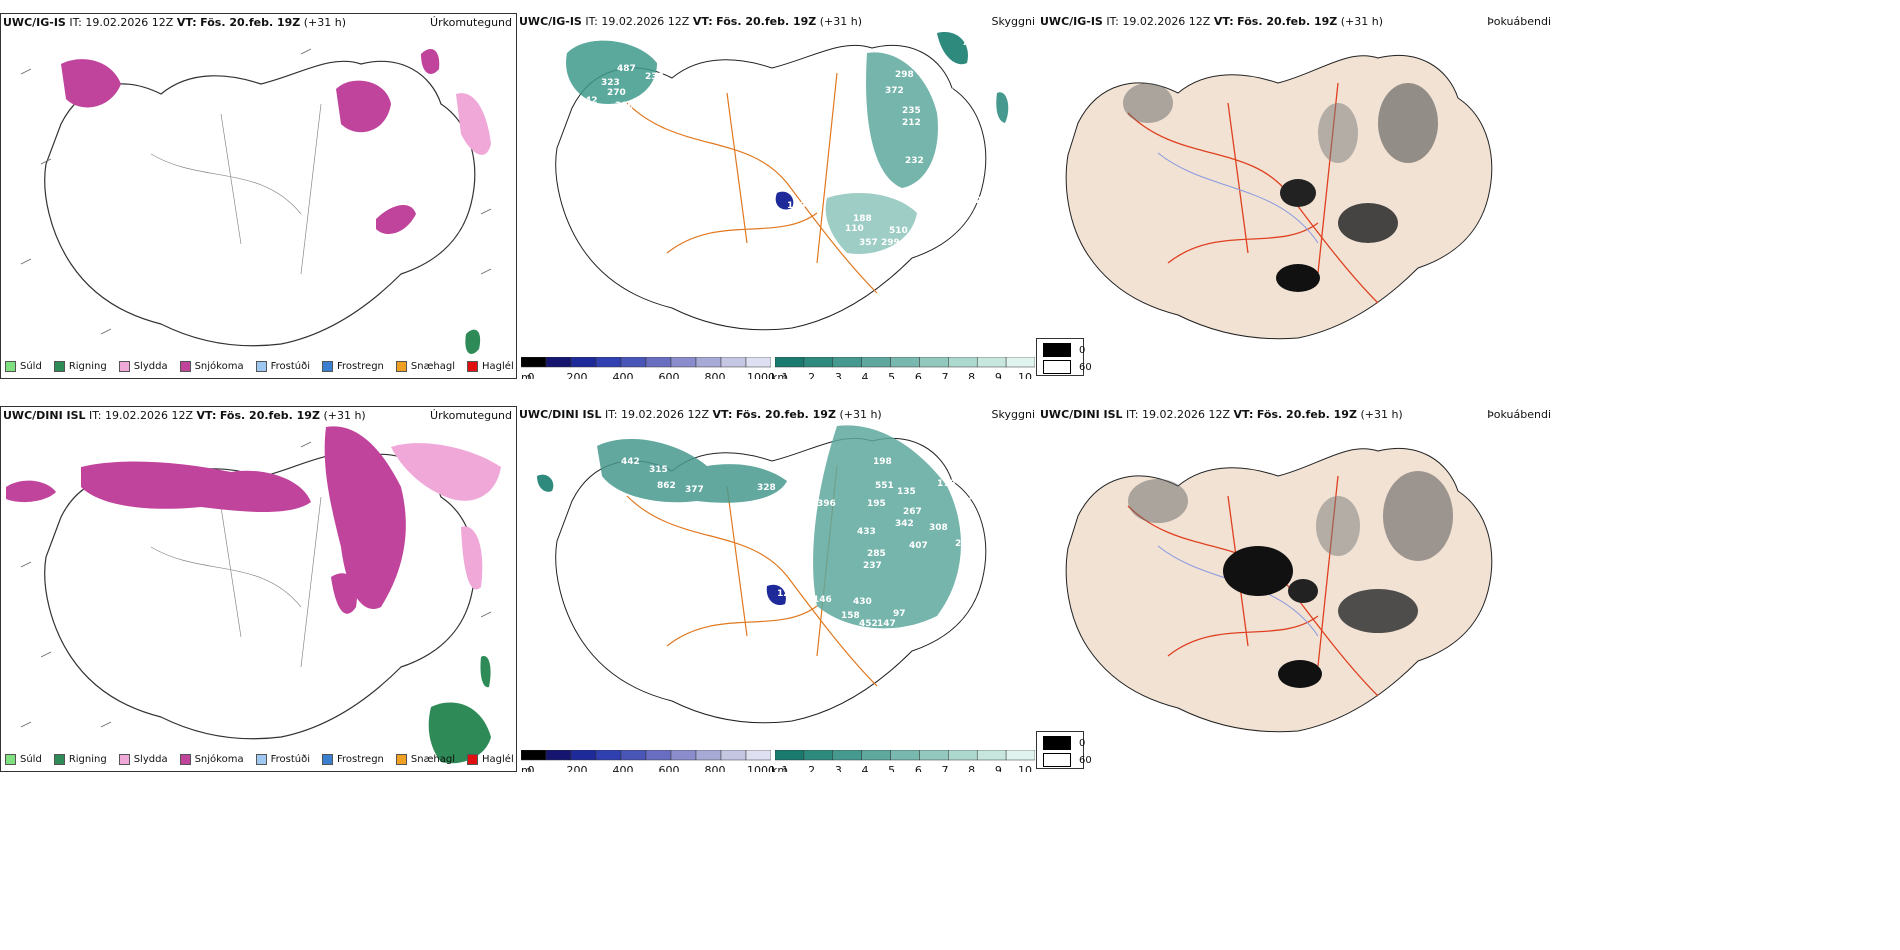 Image resolution: width=1900 pixels, height=950 pixels. Describe the element at coordinates (143, 366) in the screenshot. I see `legend-item-sleet: Slydda` at that location.